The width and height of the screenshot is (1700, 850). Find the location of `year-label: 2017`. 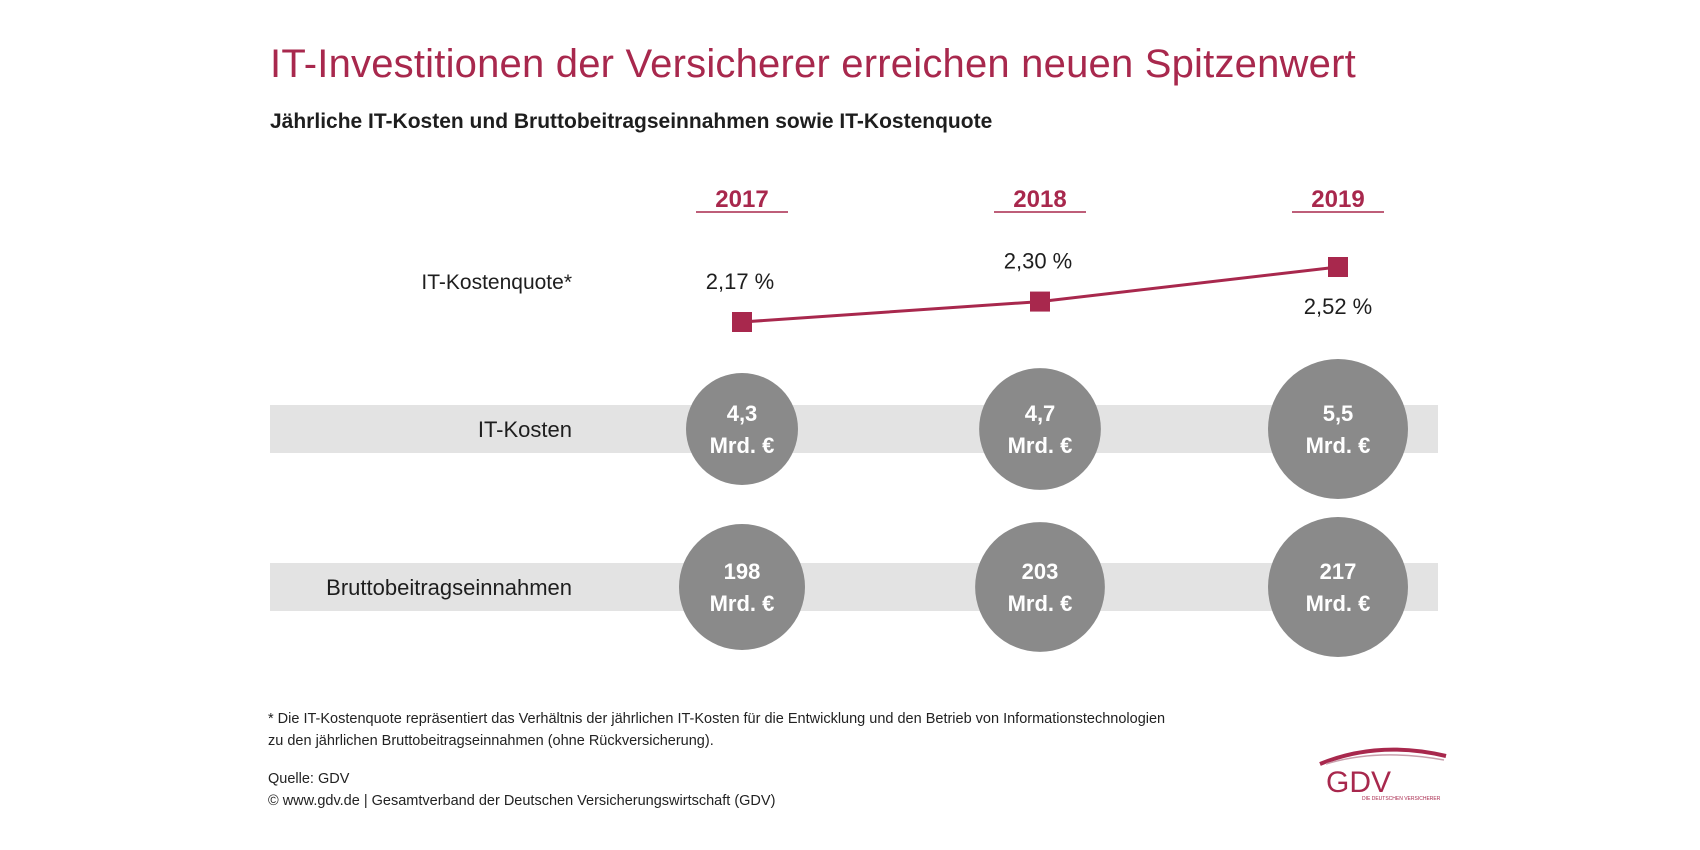

year-label: 2017 is located at coordinates (741, 199).